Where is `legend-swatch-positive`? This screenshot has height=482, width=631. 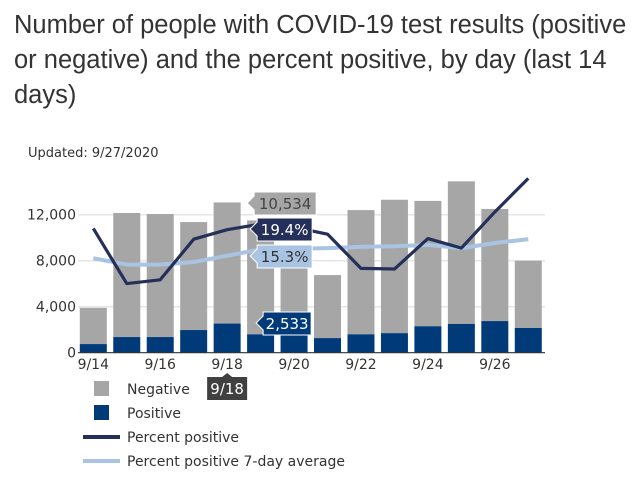 legend-swatch-positive is located at coordinates (101, 412).